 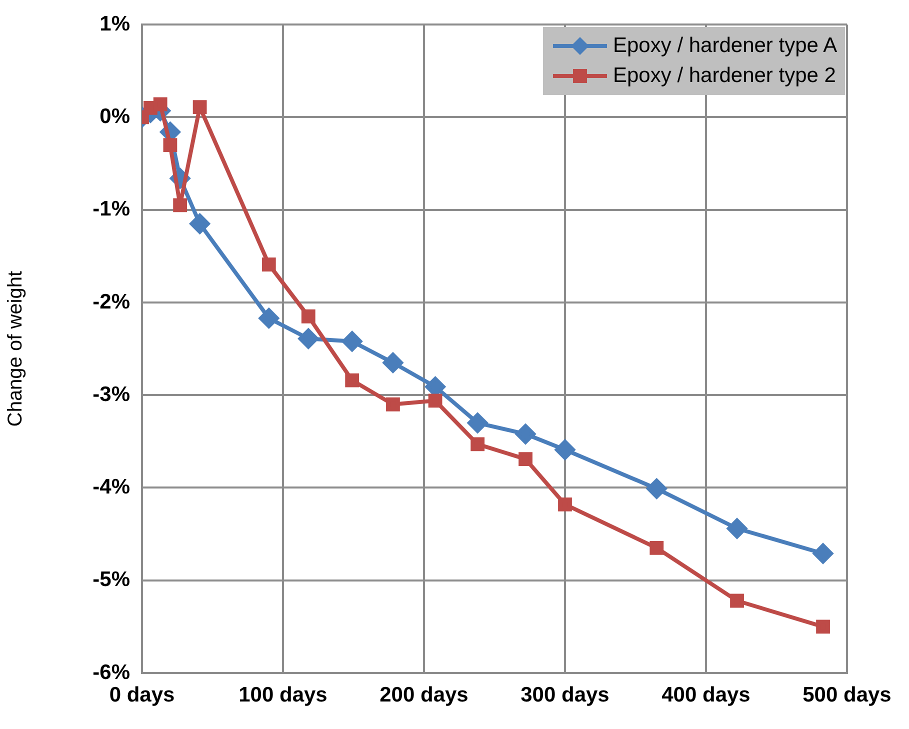 I want to click on x-tick-label: 0 days, so click(x=142, y=694).